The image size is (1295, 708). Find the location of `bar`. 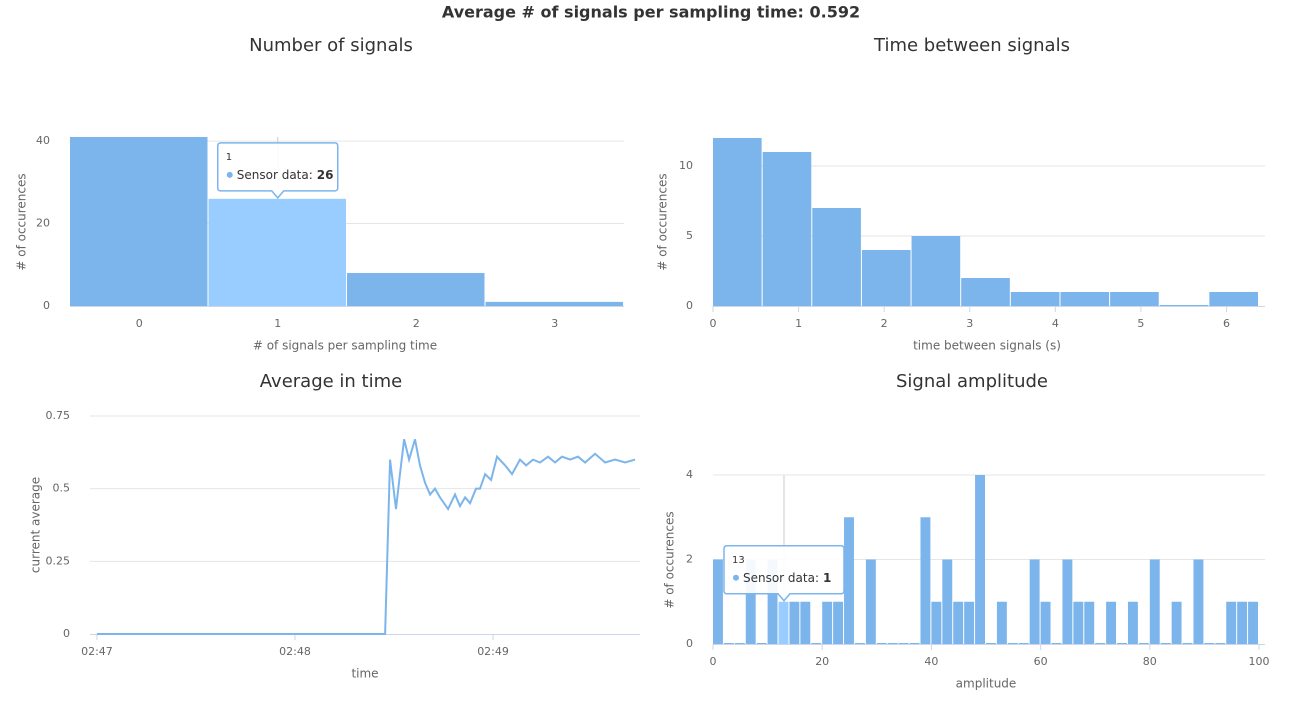

bar is located at coordinates (139, 221).